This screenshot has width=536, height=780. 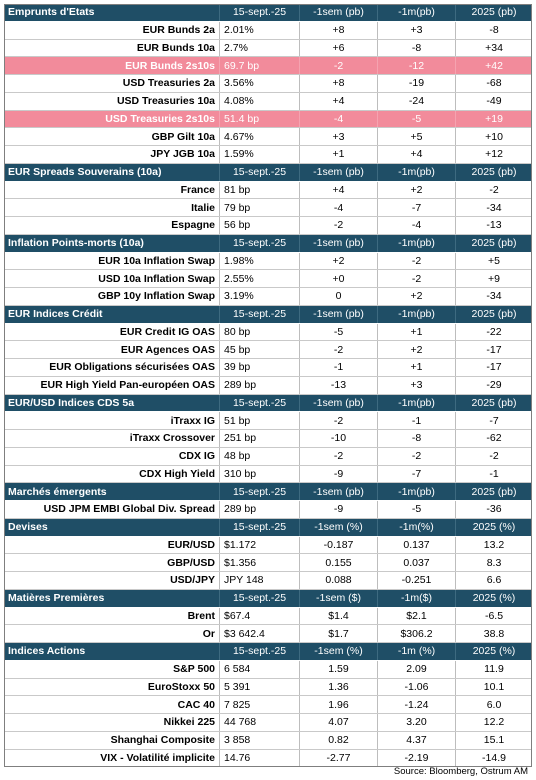 I want to click on row-value: 69.7 bp, so click(x=260, y=65).